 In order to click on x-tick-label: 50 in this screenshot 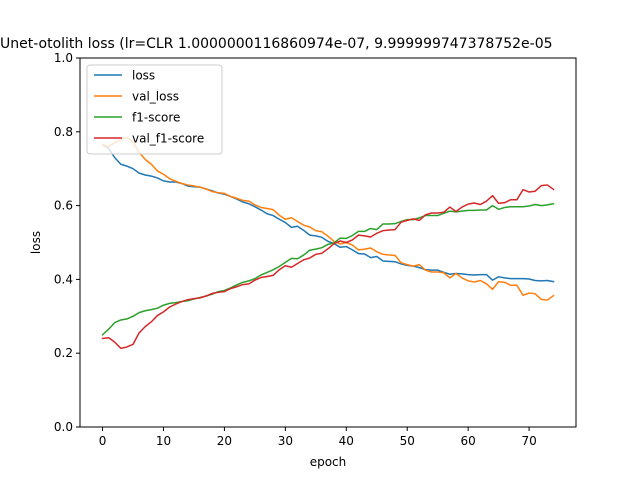, I will do `click(407, 441)`.